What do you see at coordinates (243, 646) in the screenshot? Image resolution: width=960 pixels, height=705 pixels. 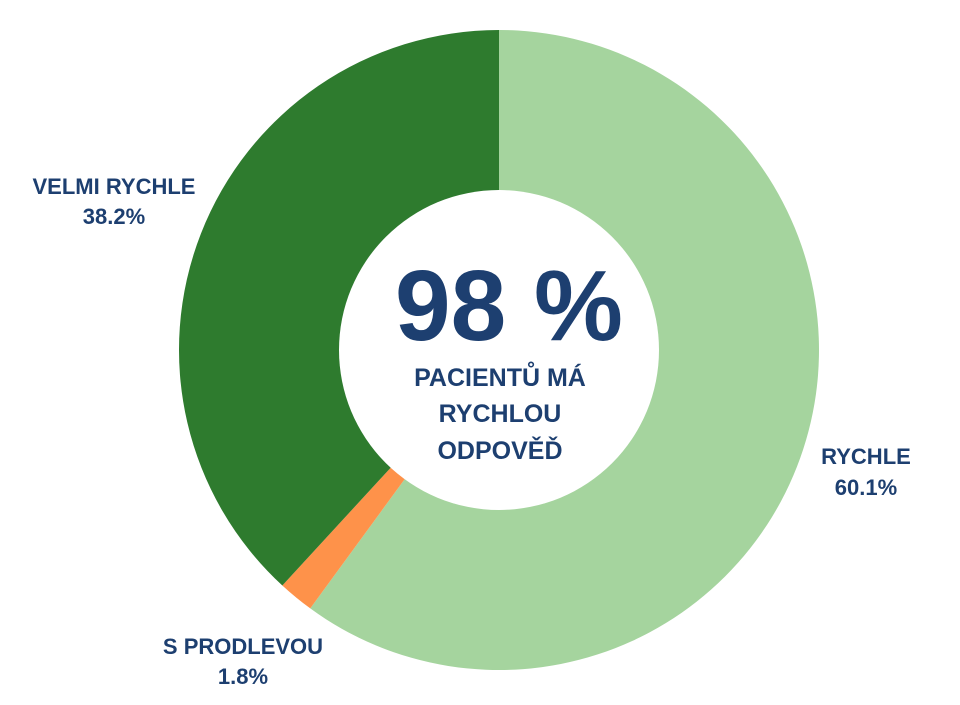 I see `label-s-prodlevou-name: S PRODLEVOU` at bounding box center [243, 646].